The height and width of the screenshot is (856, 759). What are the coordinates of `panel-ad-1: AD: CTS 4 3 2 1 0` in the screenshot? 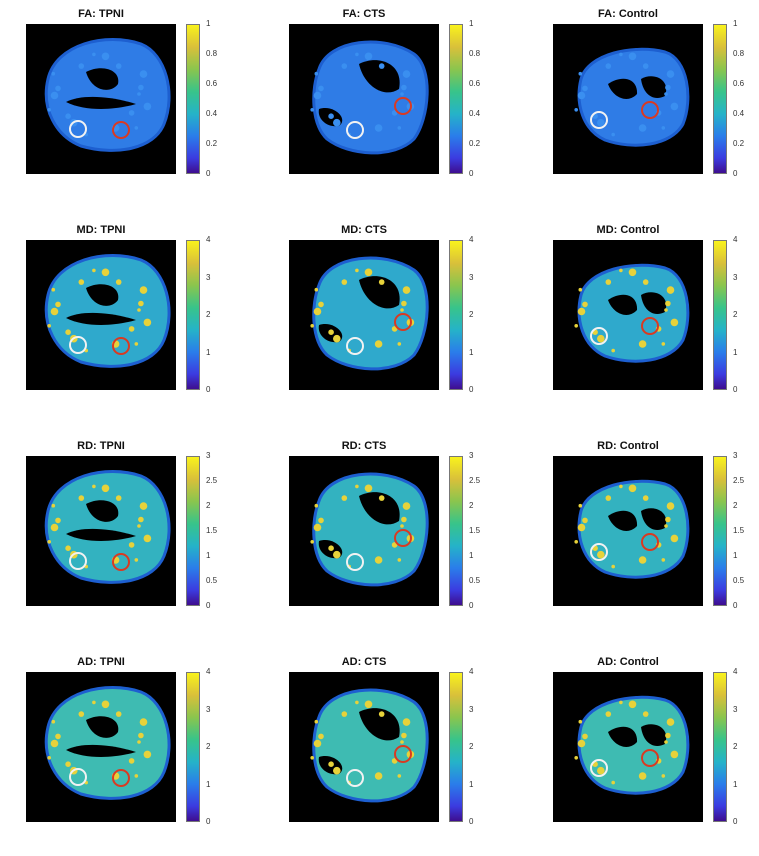 It's located at (399, 756).